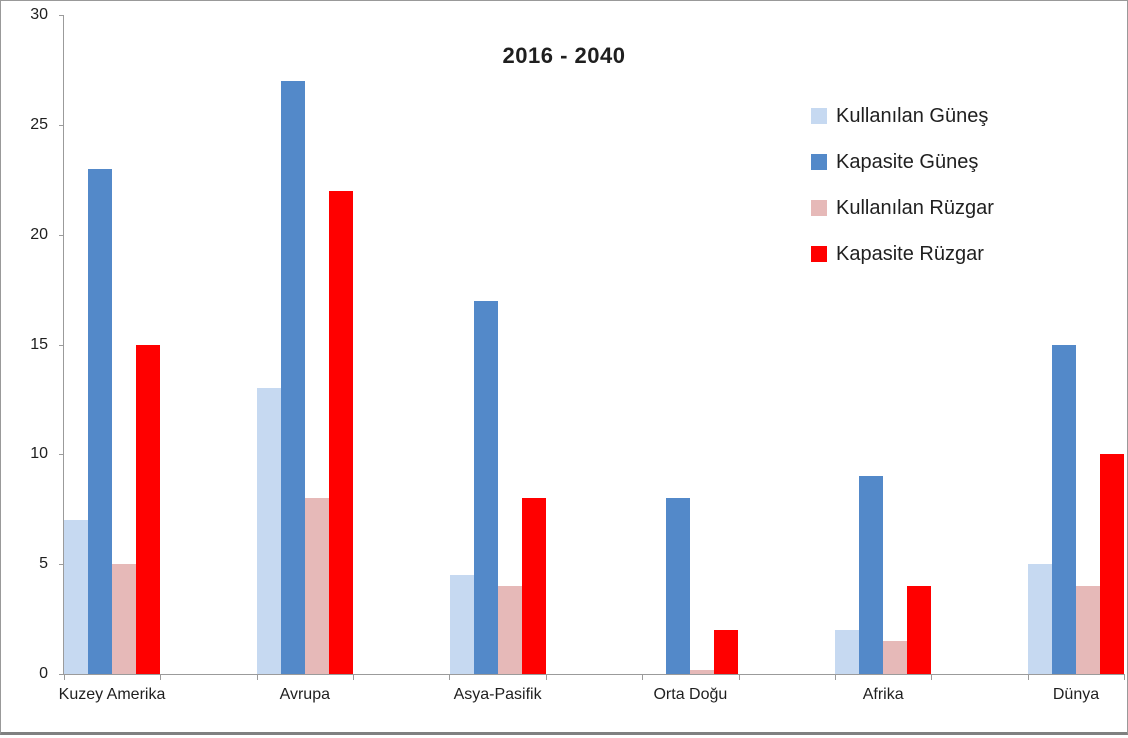 The image size is (1128, 738). Describe the element at coordinates (910, 253) in the screenshot. I see `legend-label: Kapasite Rüzgar` at that location.